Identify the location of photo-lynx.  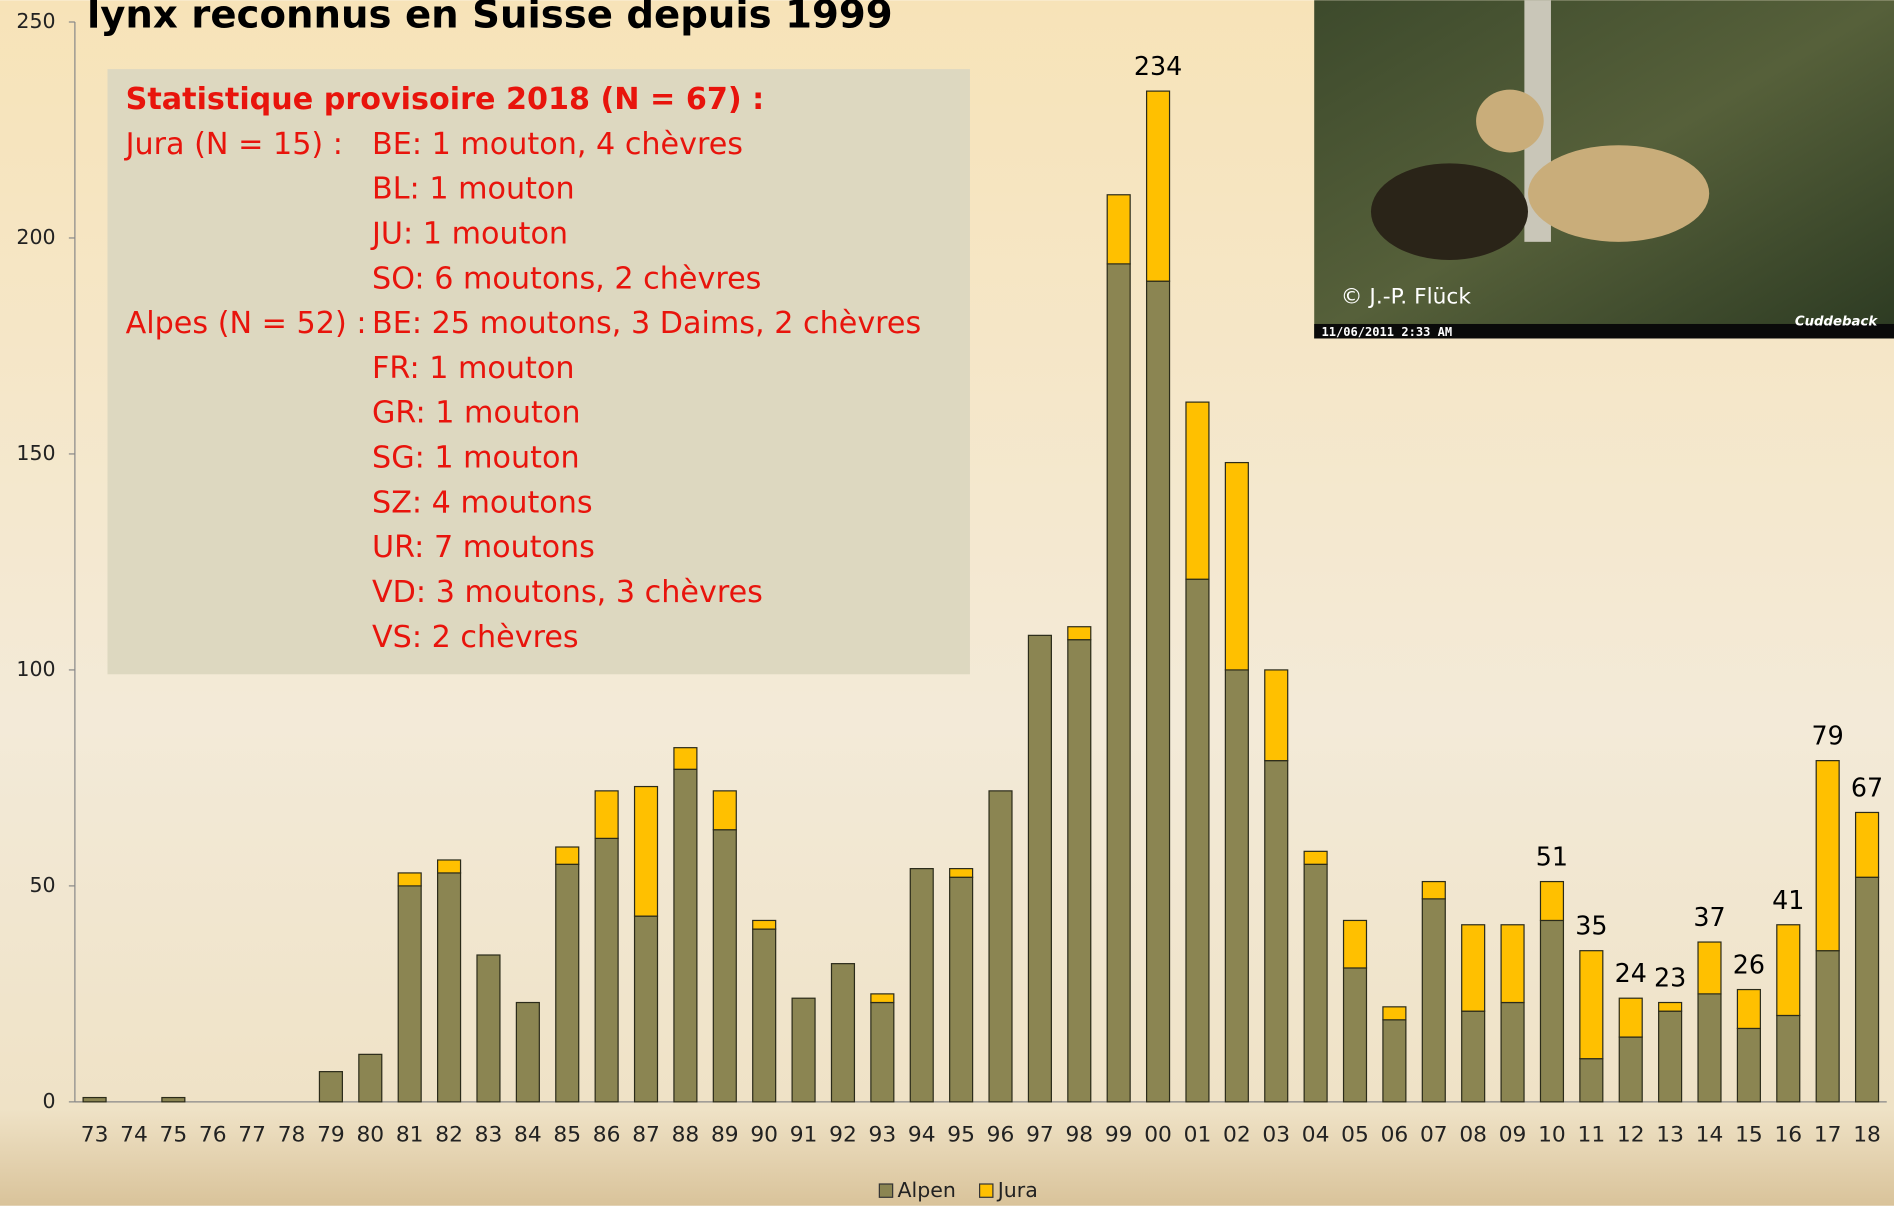
(1619, 193).